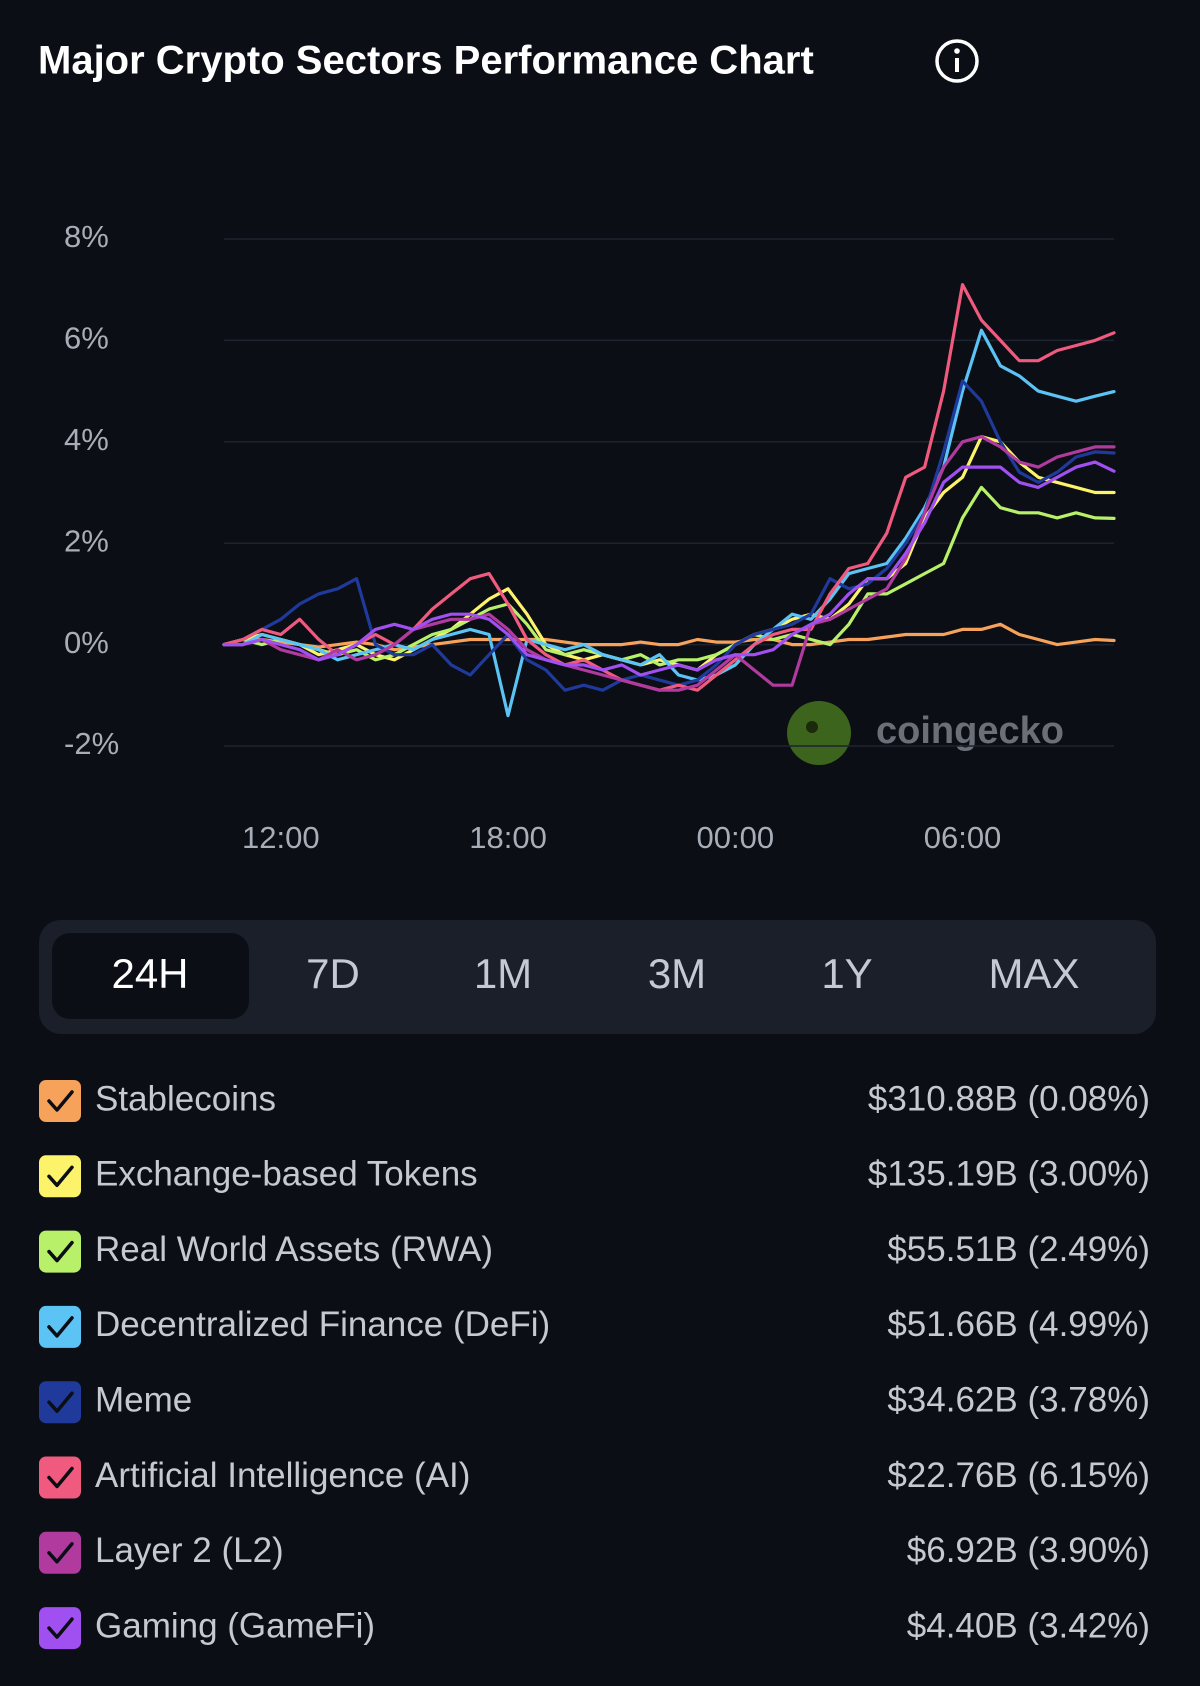 The image size is (1200, 1686). I want to click on watermark-text: coingecko, so click(970, 731).